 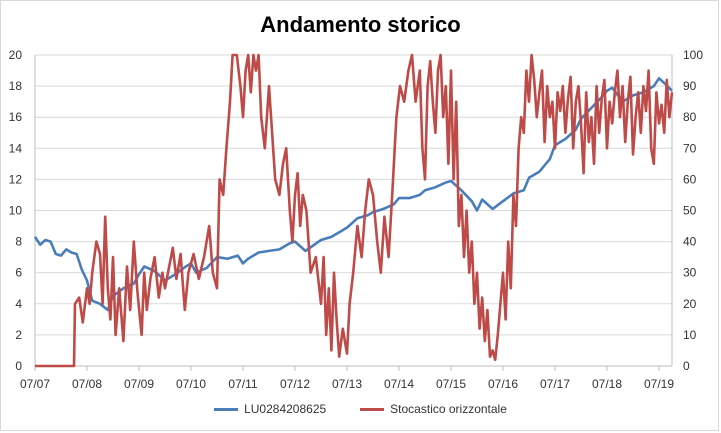 What do you see at coordinates (690, 211) in the screenshot?
I see `y-right-tick-label: 50` at bounding box center [690, 211].